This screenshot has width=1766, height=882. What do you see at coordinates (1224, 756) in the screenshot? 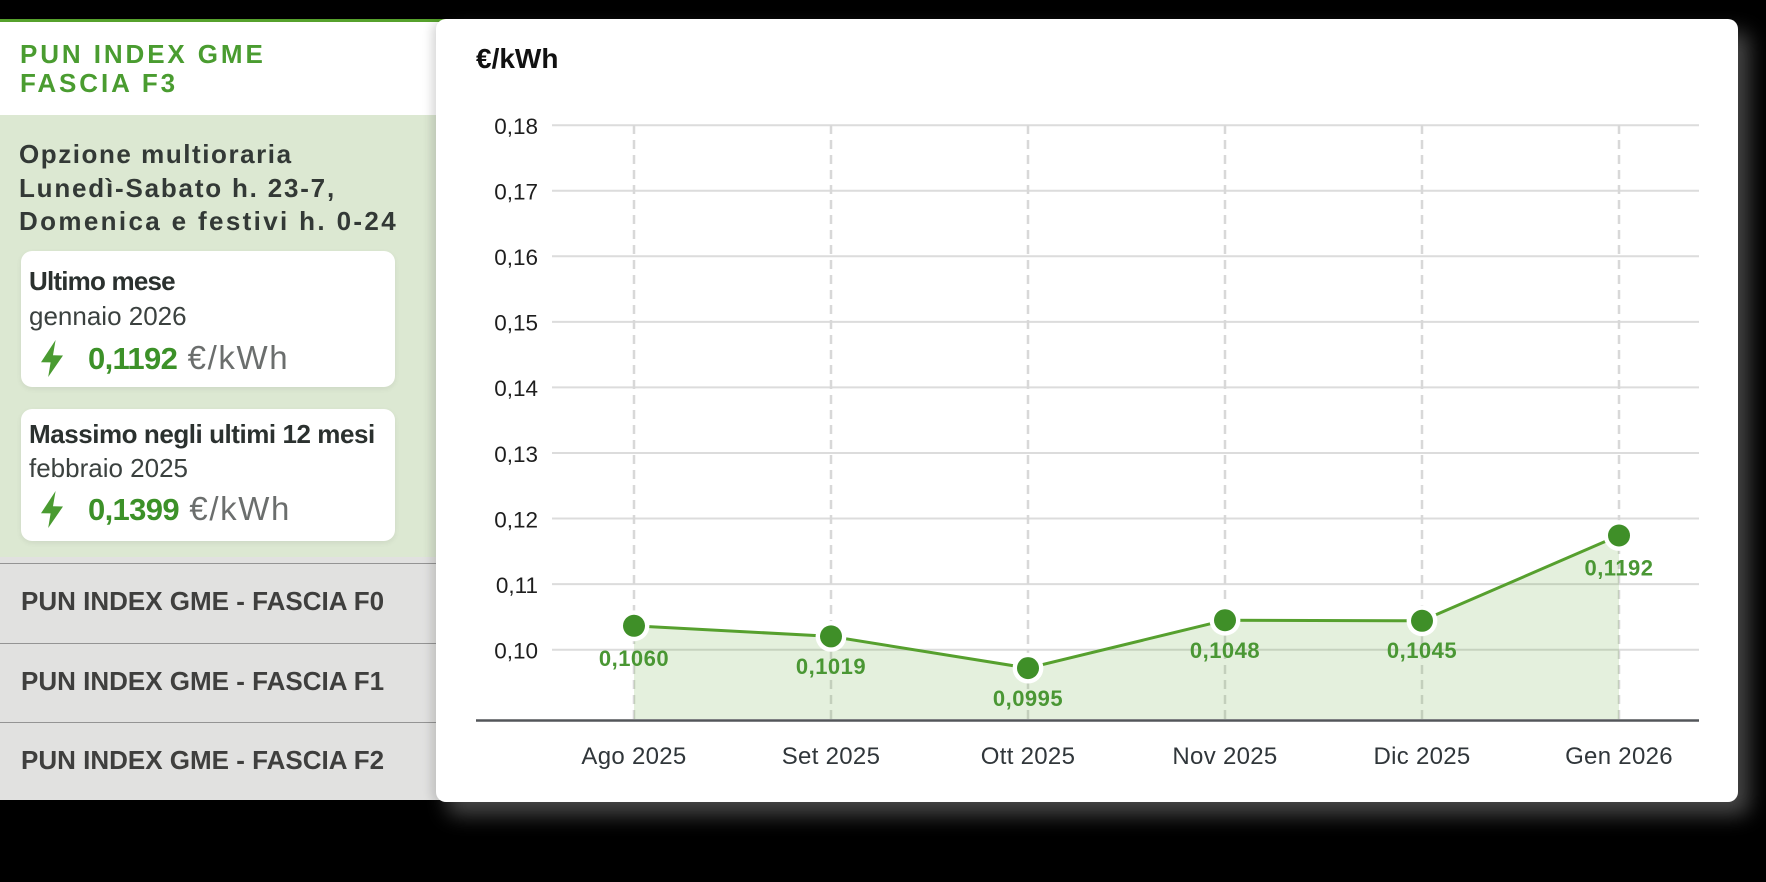
I see `svg-text: Nov 2025` at bounding box center [1224, 756].